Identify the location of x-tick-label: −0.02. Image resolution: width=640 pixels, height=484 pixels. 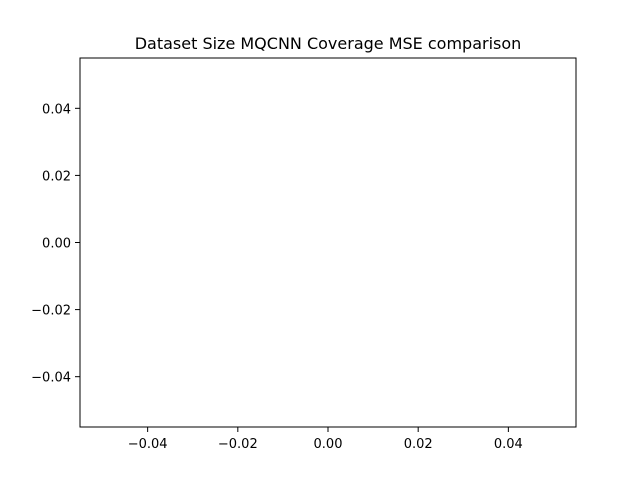
(238, 444).